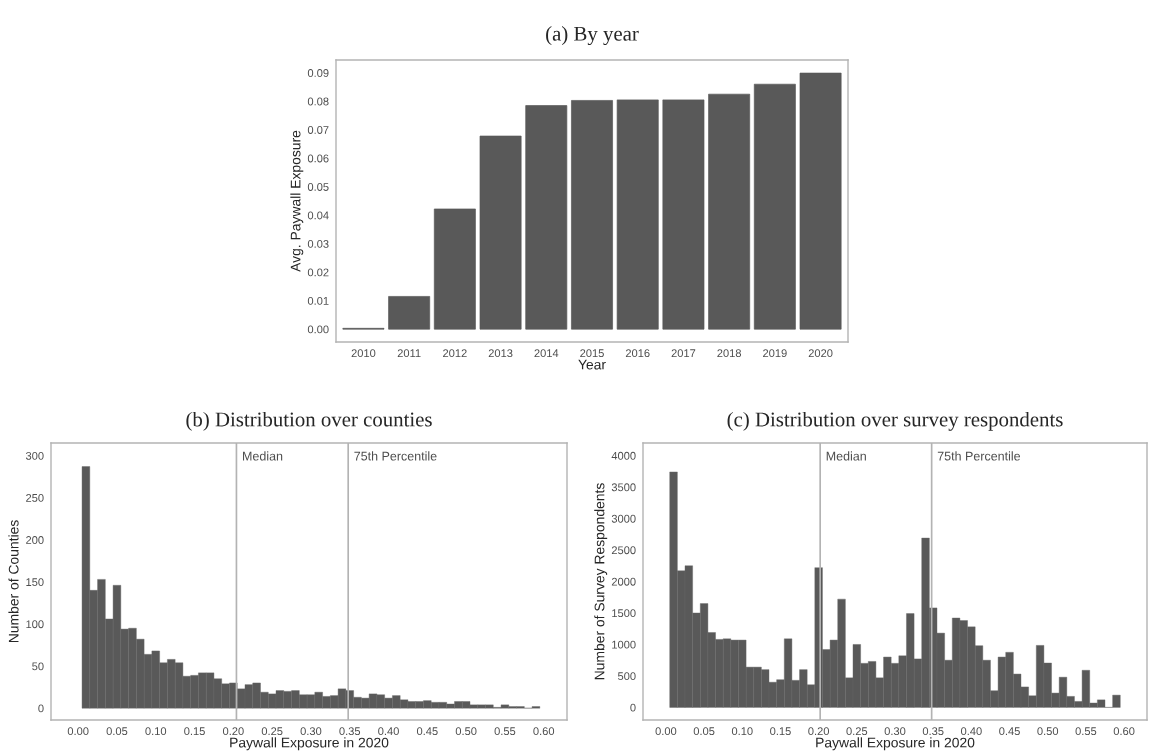 The width and height of the screenshot is (1151, 756). I want to click on x-tick-label: 2013, so click(500, 353).